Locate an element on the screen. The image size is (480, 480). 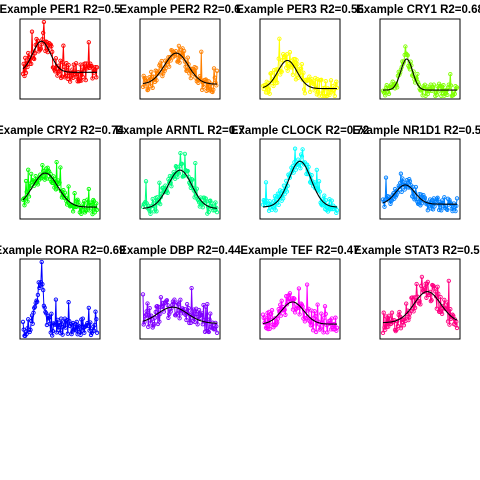
panel-title-dbp: Example DBP R2=0.44 is located at coordinates (180, 251).